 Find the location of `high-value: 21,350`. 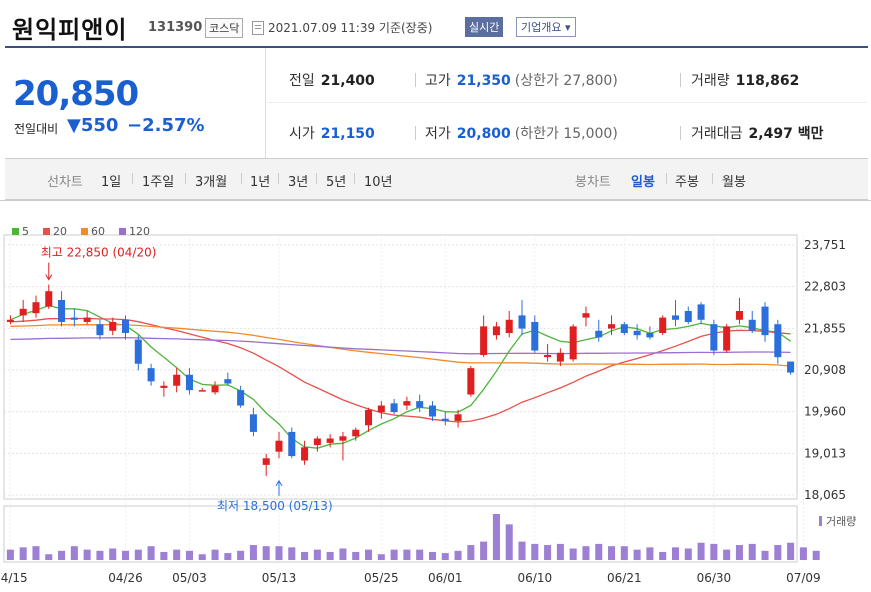

high-value: 21,350 is located at coordinates (483, 81).